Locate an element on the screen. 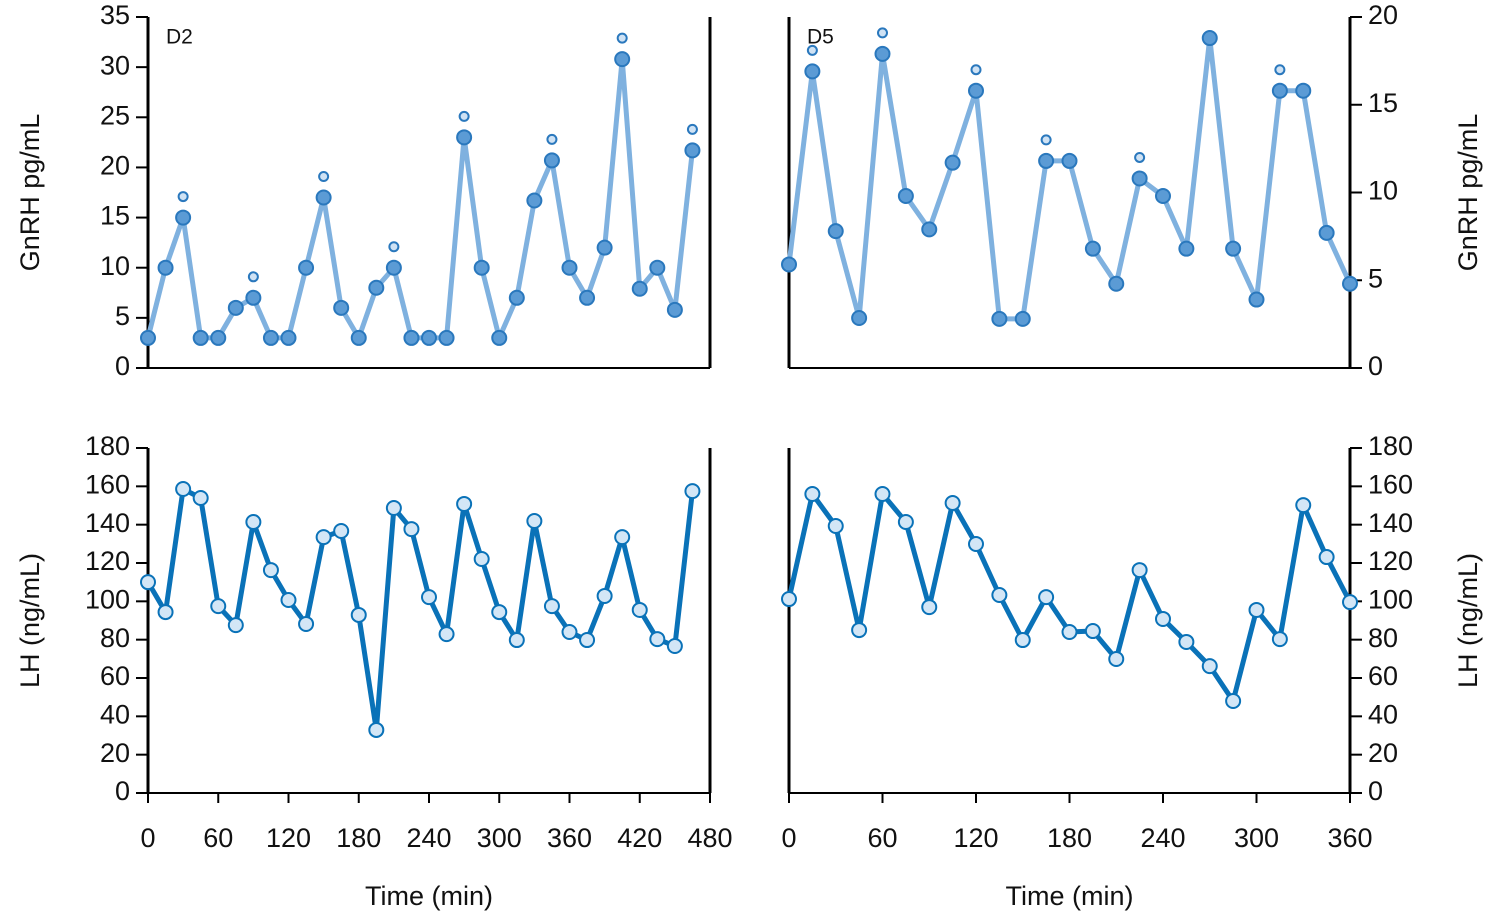  x-tick-label: 60 is located at coordinates (882, 838).